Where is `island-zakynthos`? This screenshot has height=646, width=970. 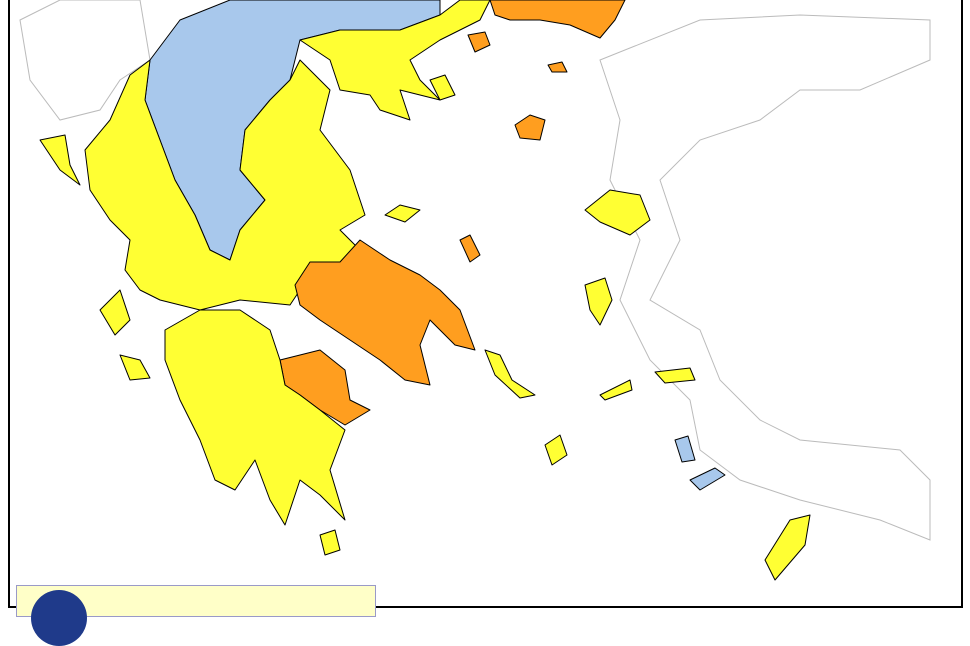
island-zakynthos is located at coordinates (135, 367).